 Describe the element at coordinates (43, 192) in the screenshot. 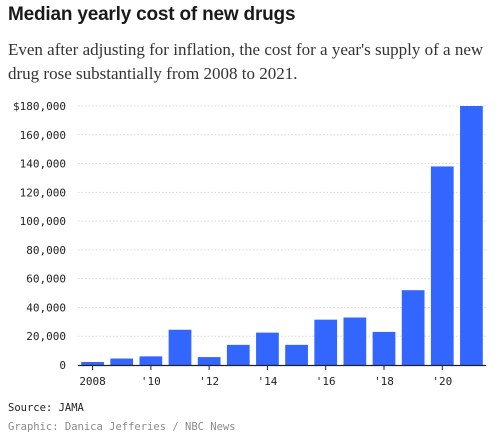

I see `y-tick-label: 120,000` at that location.